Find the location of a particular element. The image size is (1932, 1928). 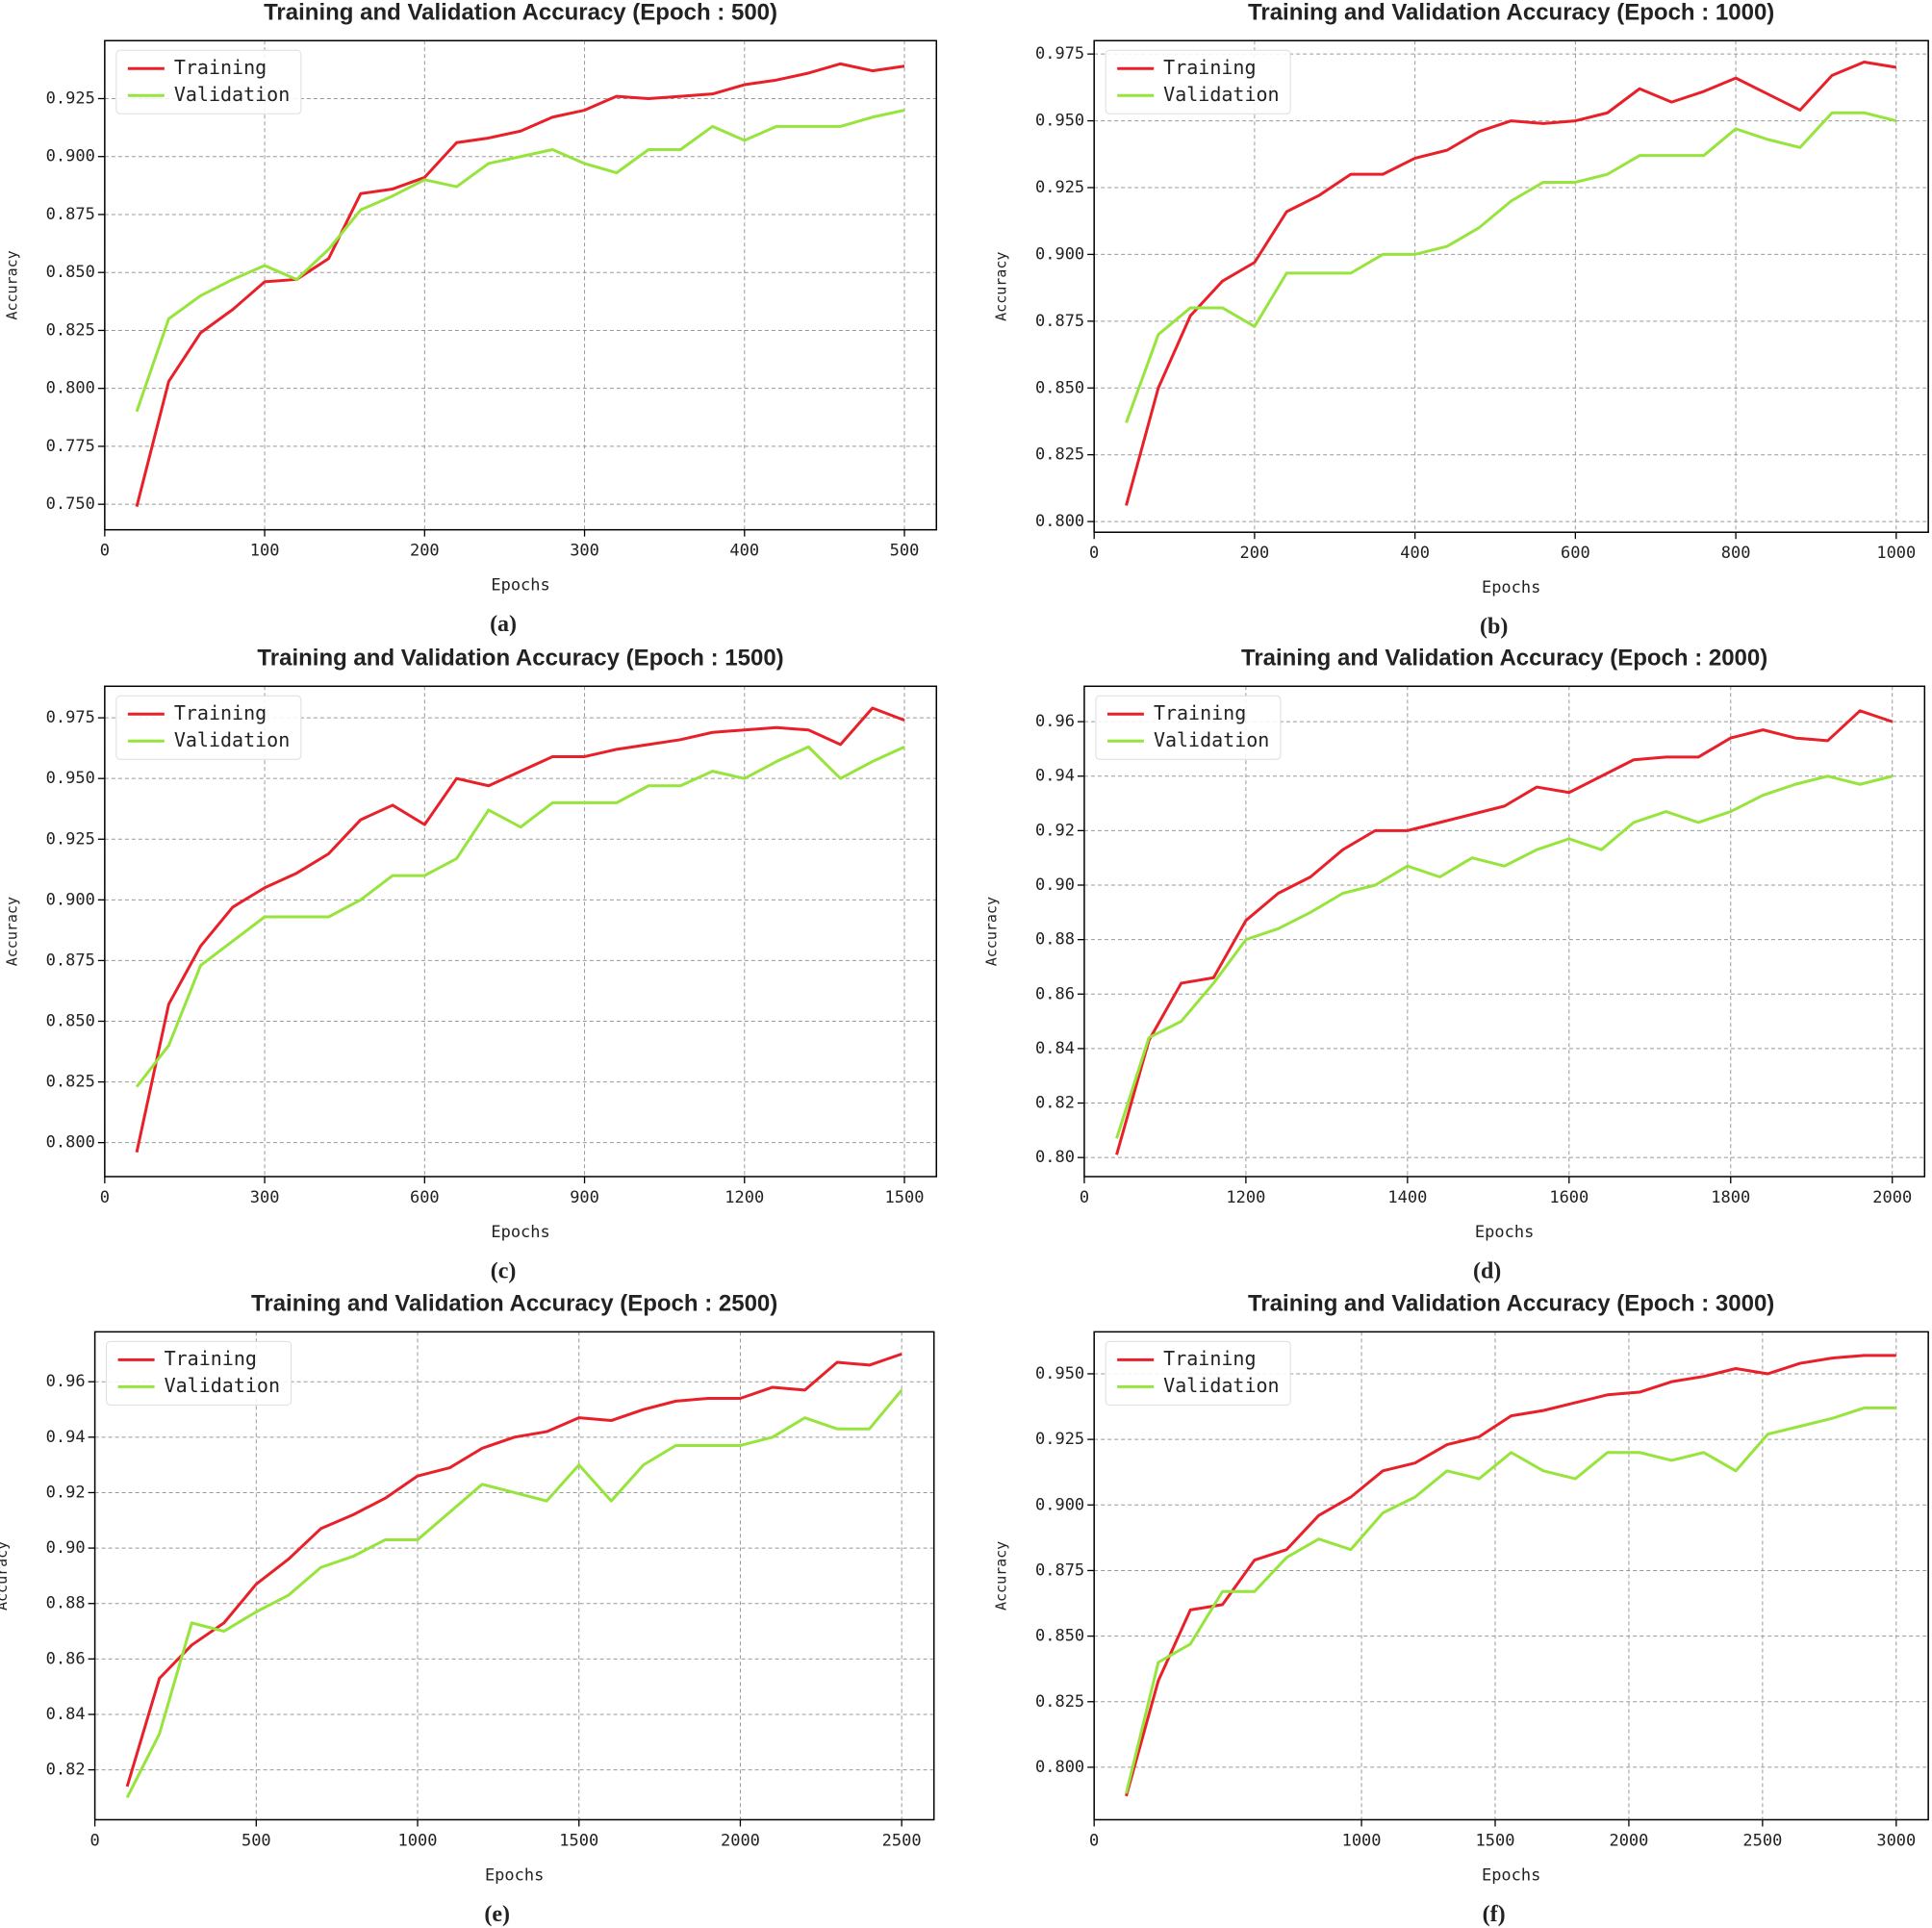

caption: (d) is located at coordinates (1487, 1270).